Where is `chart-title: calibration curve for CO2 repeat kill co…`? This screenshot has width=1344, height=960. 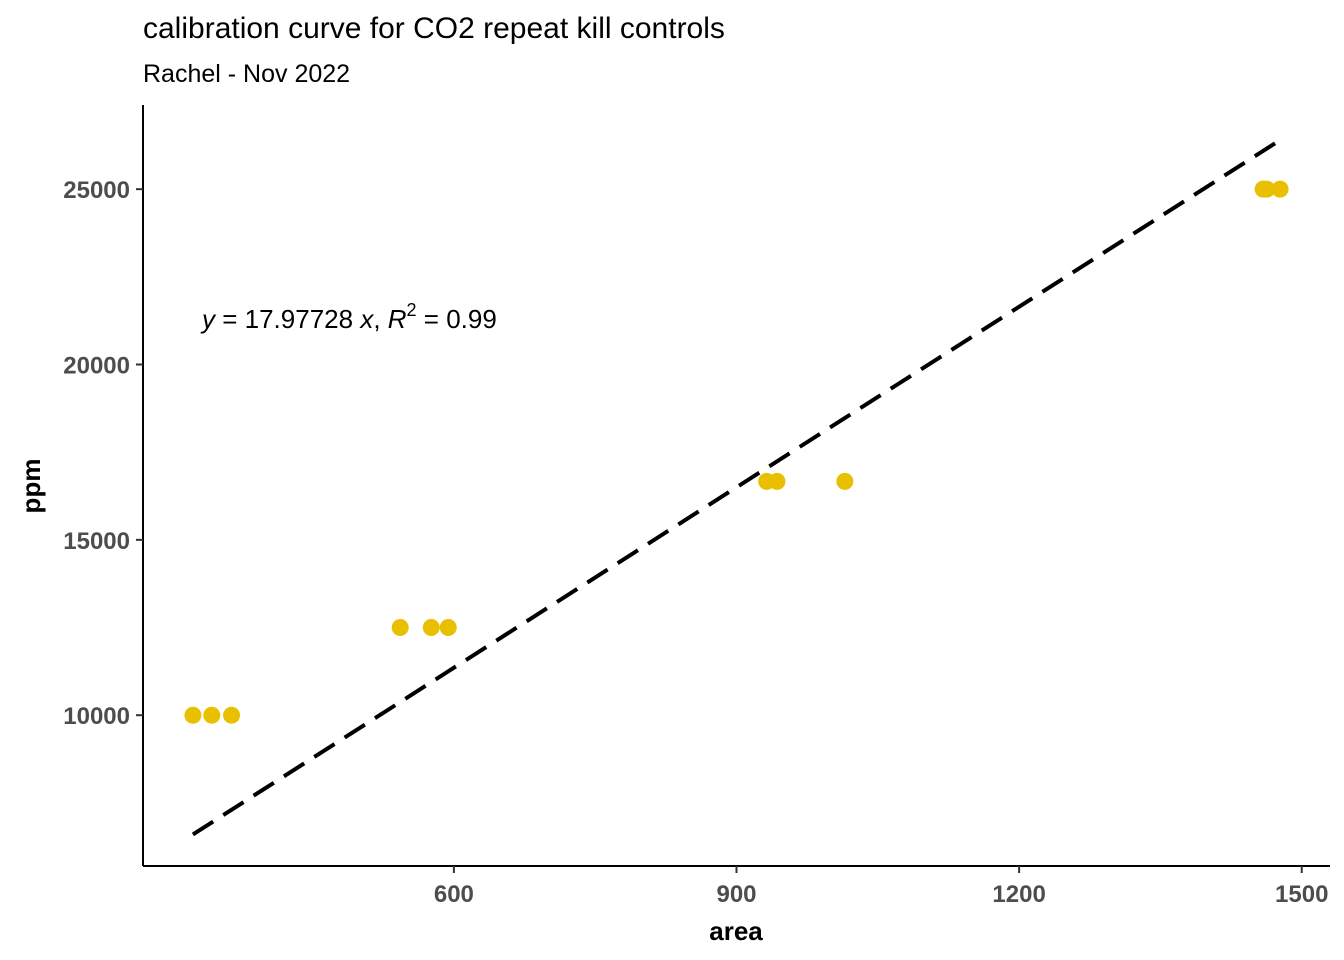 chart-title: calibration curve for CO2 repeat kill co… is located at coordinates (434, 28).